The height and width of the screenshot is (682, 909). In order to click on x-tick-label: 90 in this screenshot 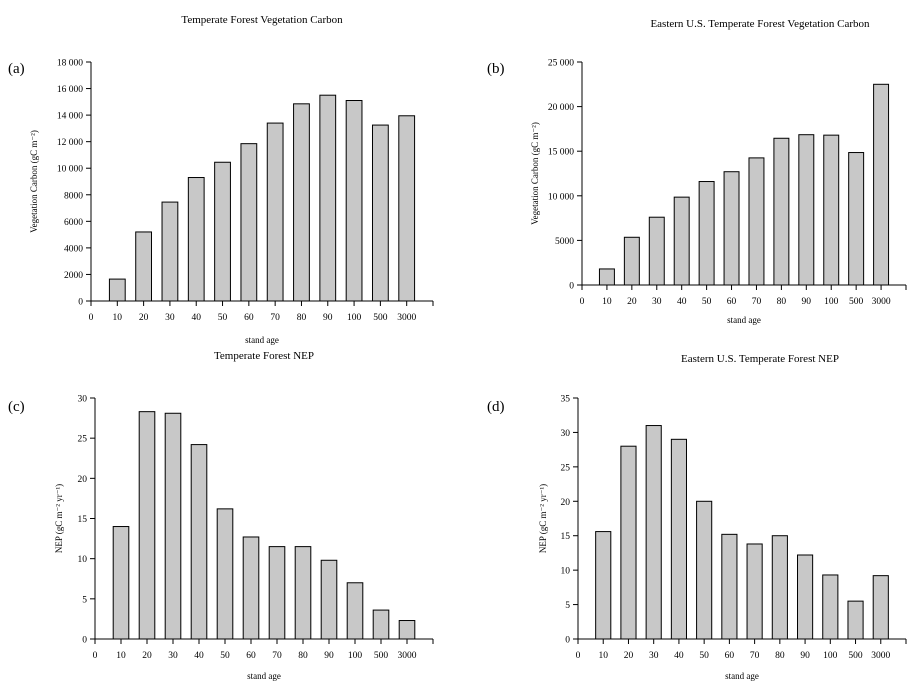, I will do `click(329, 656)`.